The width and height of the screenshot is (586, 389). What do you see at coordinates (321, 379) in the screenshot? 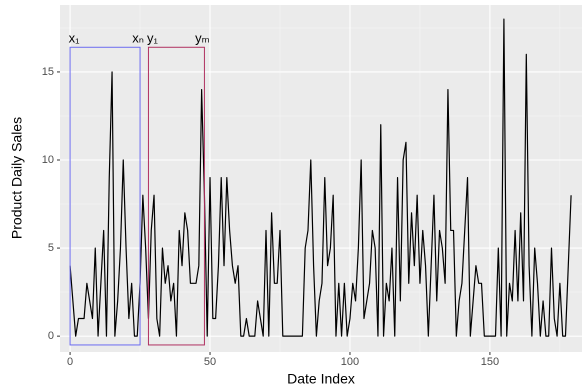
I see `x-axis-title: Date Index` at bounding box center [321, 379].